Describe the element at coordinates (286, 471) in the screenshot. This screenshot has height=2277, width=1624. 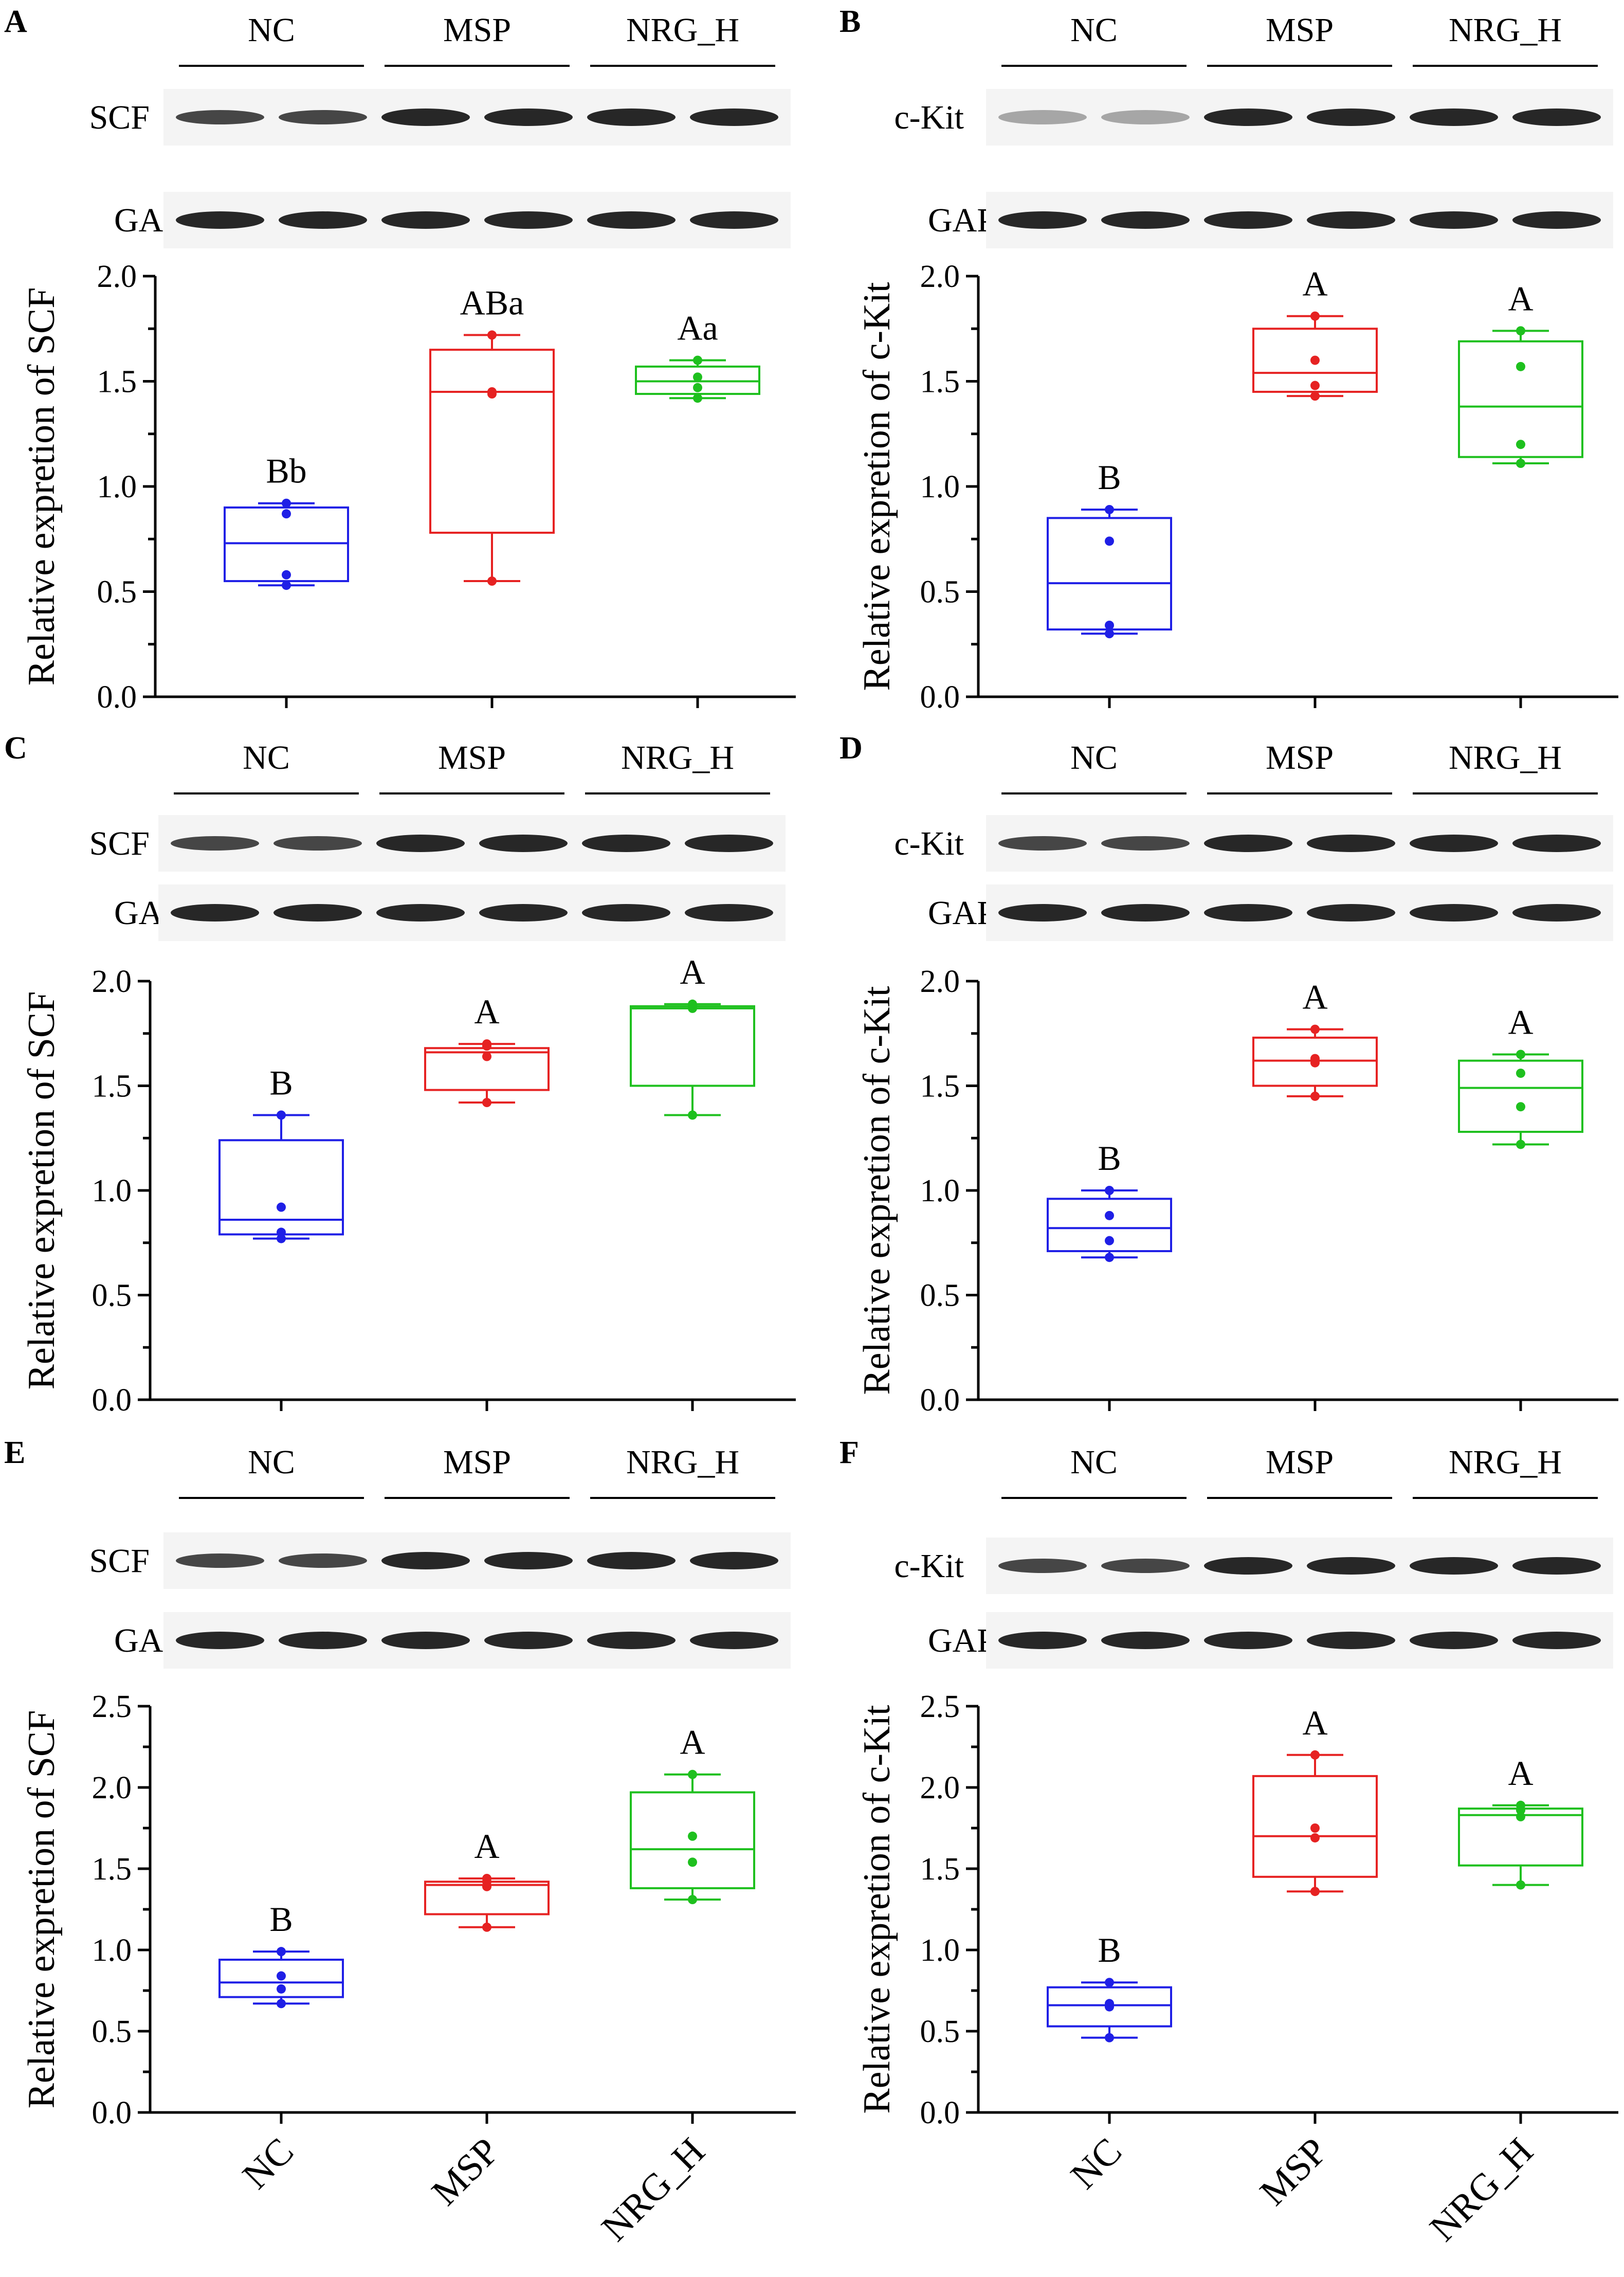
I see `significance-label: Bb` at that location.